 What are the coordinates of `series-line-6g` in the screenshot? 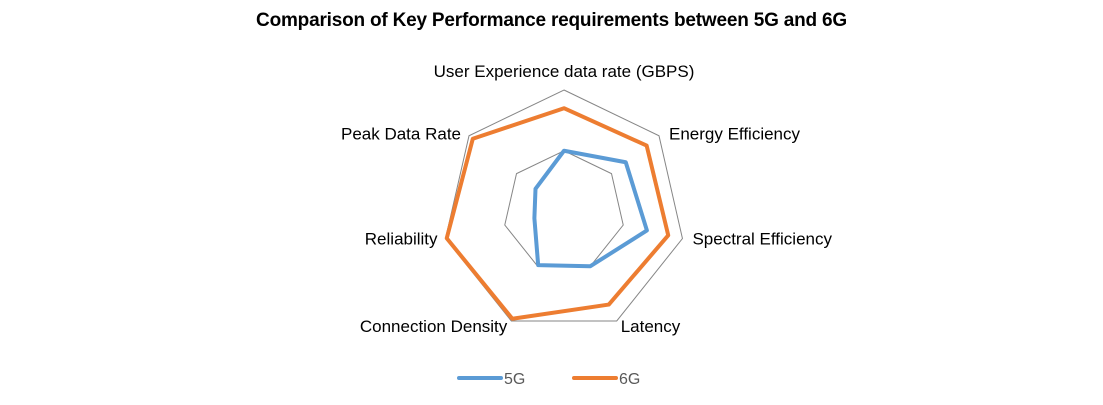 It's located at (557, 213).